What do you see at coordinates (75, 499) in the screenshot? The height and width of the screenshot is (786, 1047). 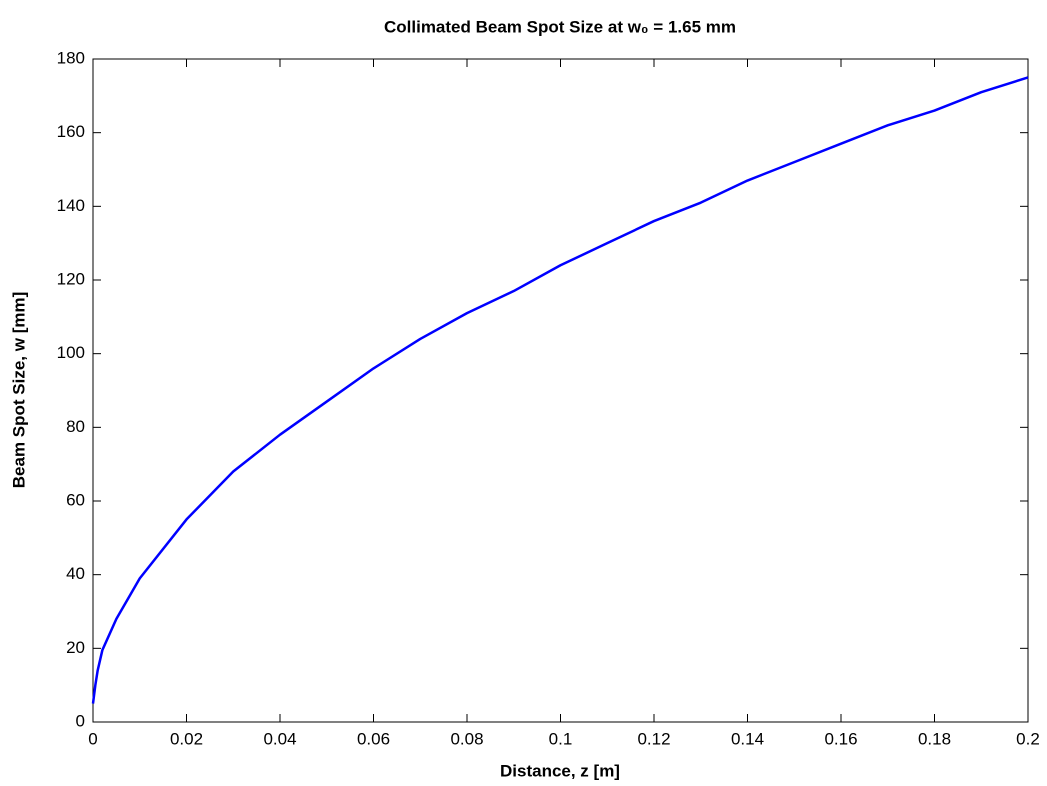 I see `y-tick-label: 60` at bounding box center [75, 499].